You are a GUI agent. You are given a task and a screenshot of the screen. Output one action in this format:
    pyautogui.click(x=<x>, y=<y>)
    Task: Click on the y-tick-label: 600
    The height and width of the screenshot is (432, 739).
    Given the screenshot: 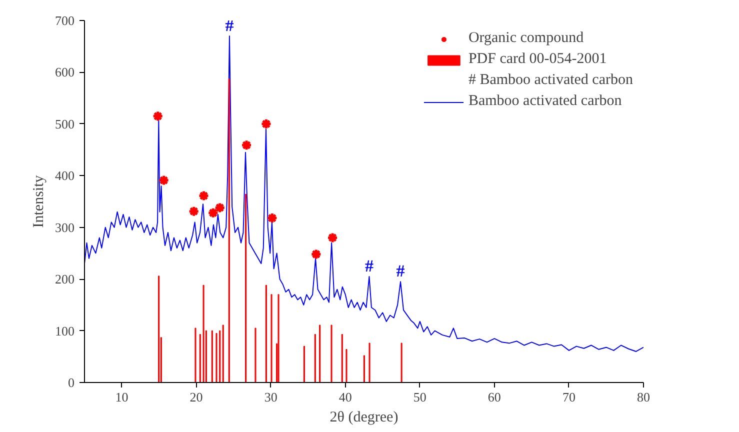 What is the action you would take?
    pyautogui.click(x=64, y=72)
    